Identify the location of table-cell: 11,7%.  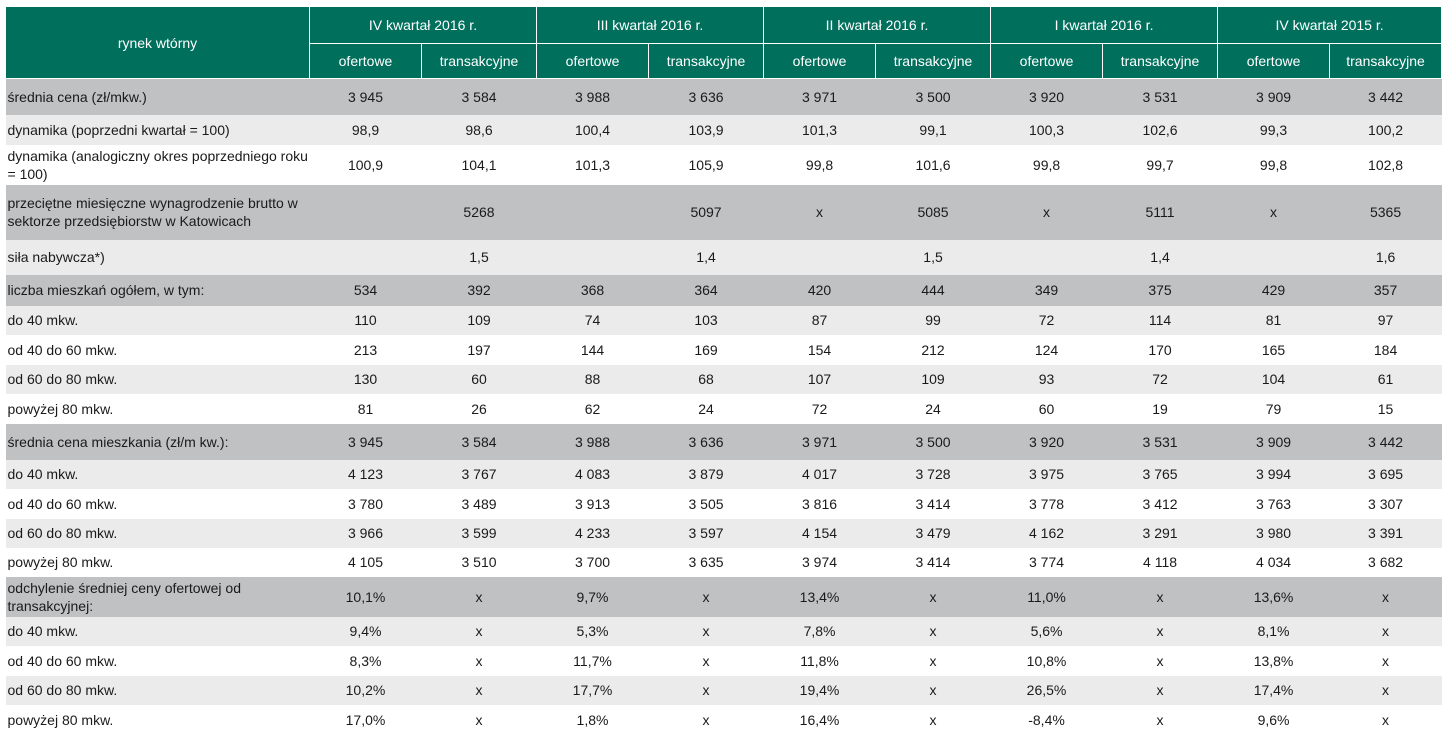
(592, 660).